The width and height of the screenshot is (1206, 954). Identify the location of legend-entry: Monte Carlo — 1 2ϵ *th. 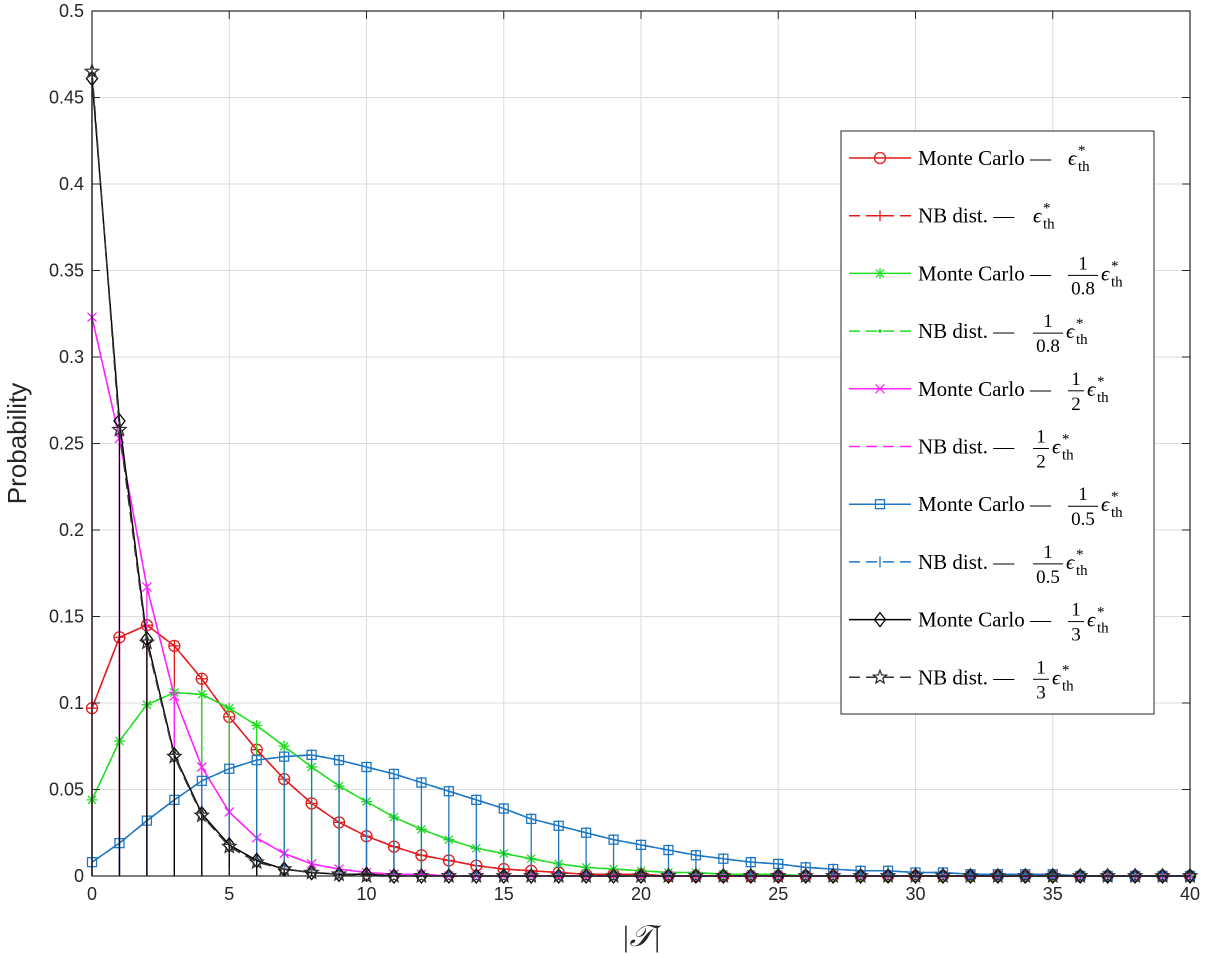
(979, 392).